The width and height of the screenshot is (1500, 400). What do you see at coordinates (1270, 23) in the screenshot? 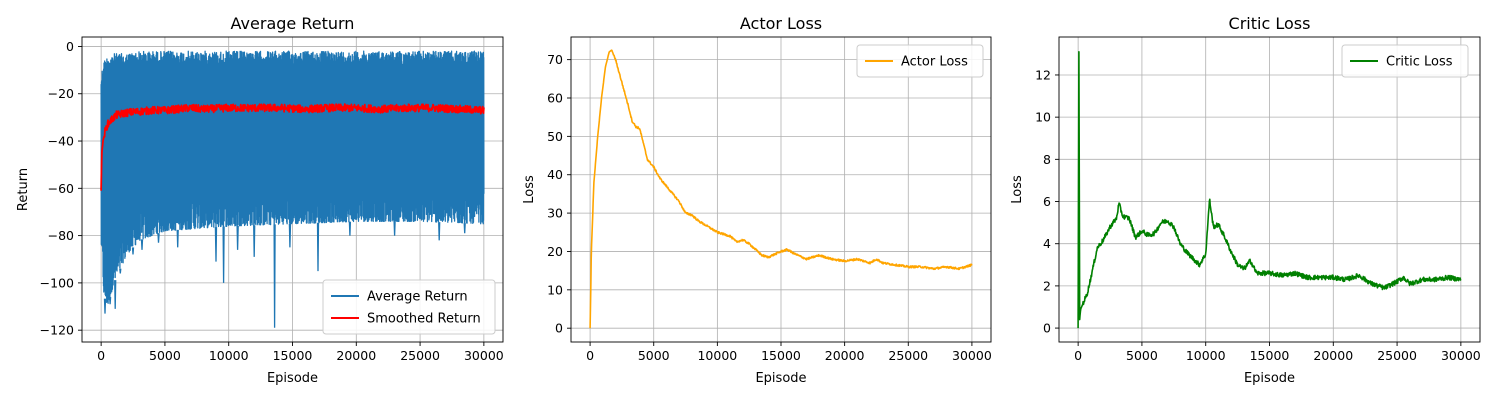
I see `chart-title: Critic Loss` at bounding box center [1270, 23].